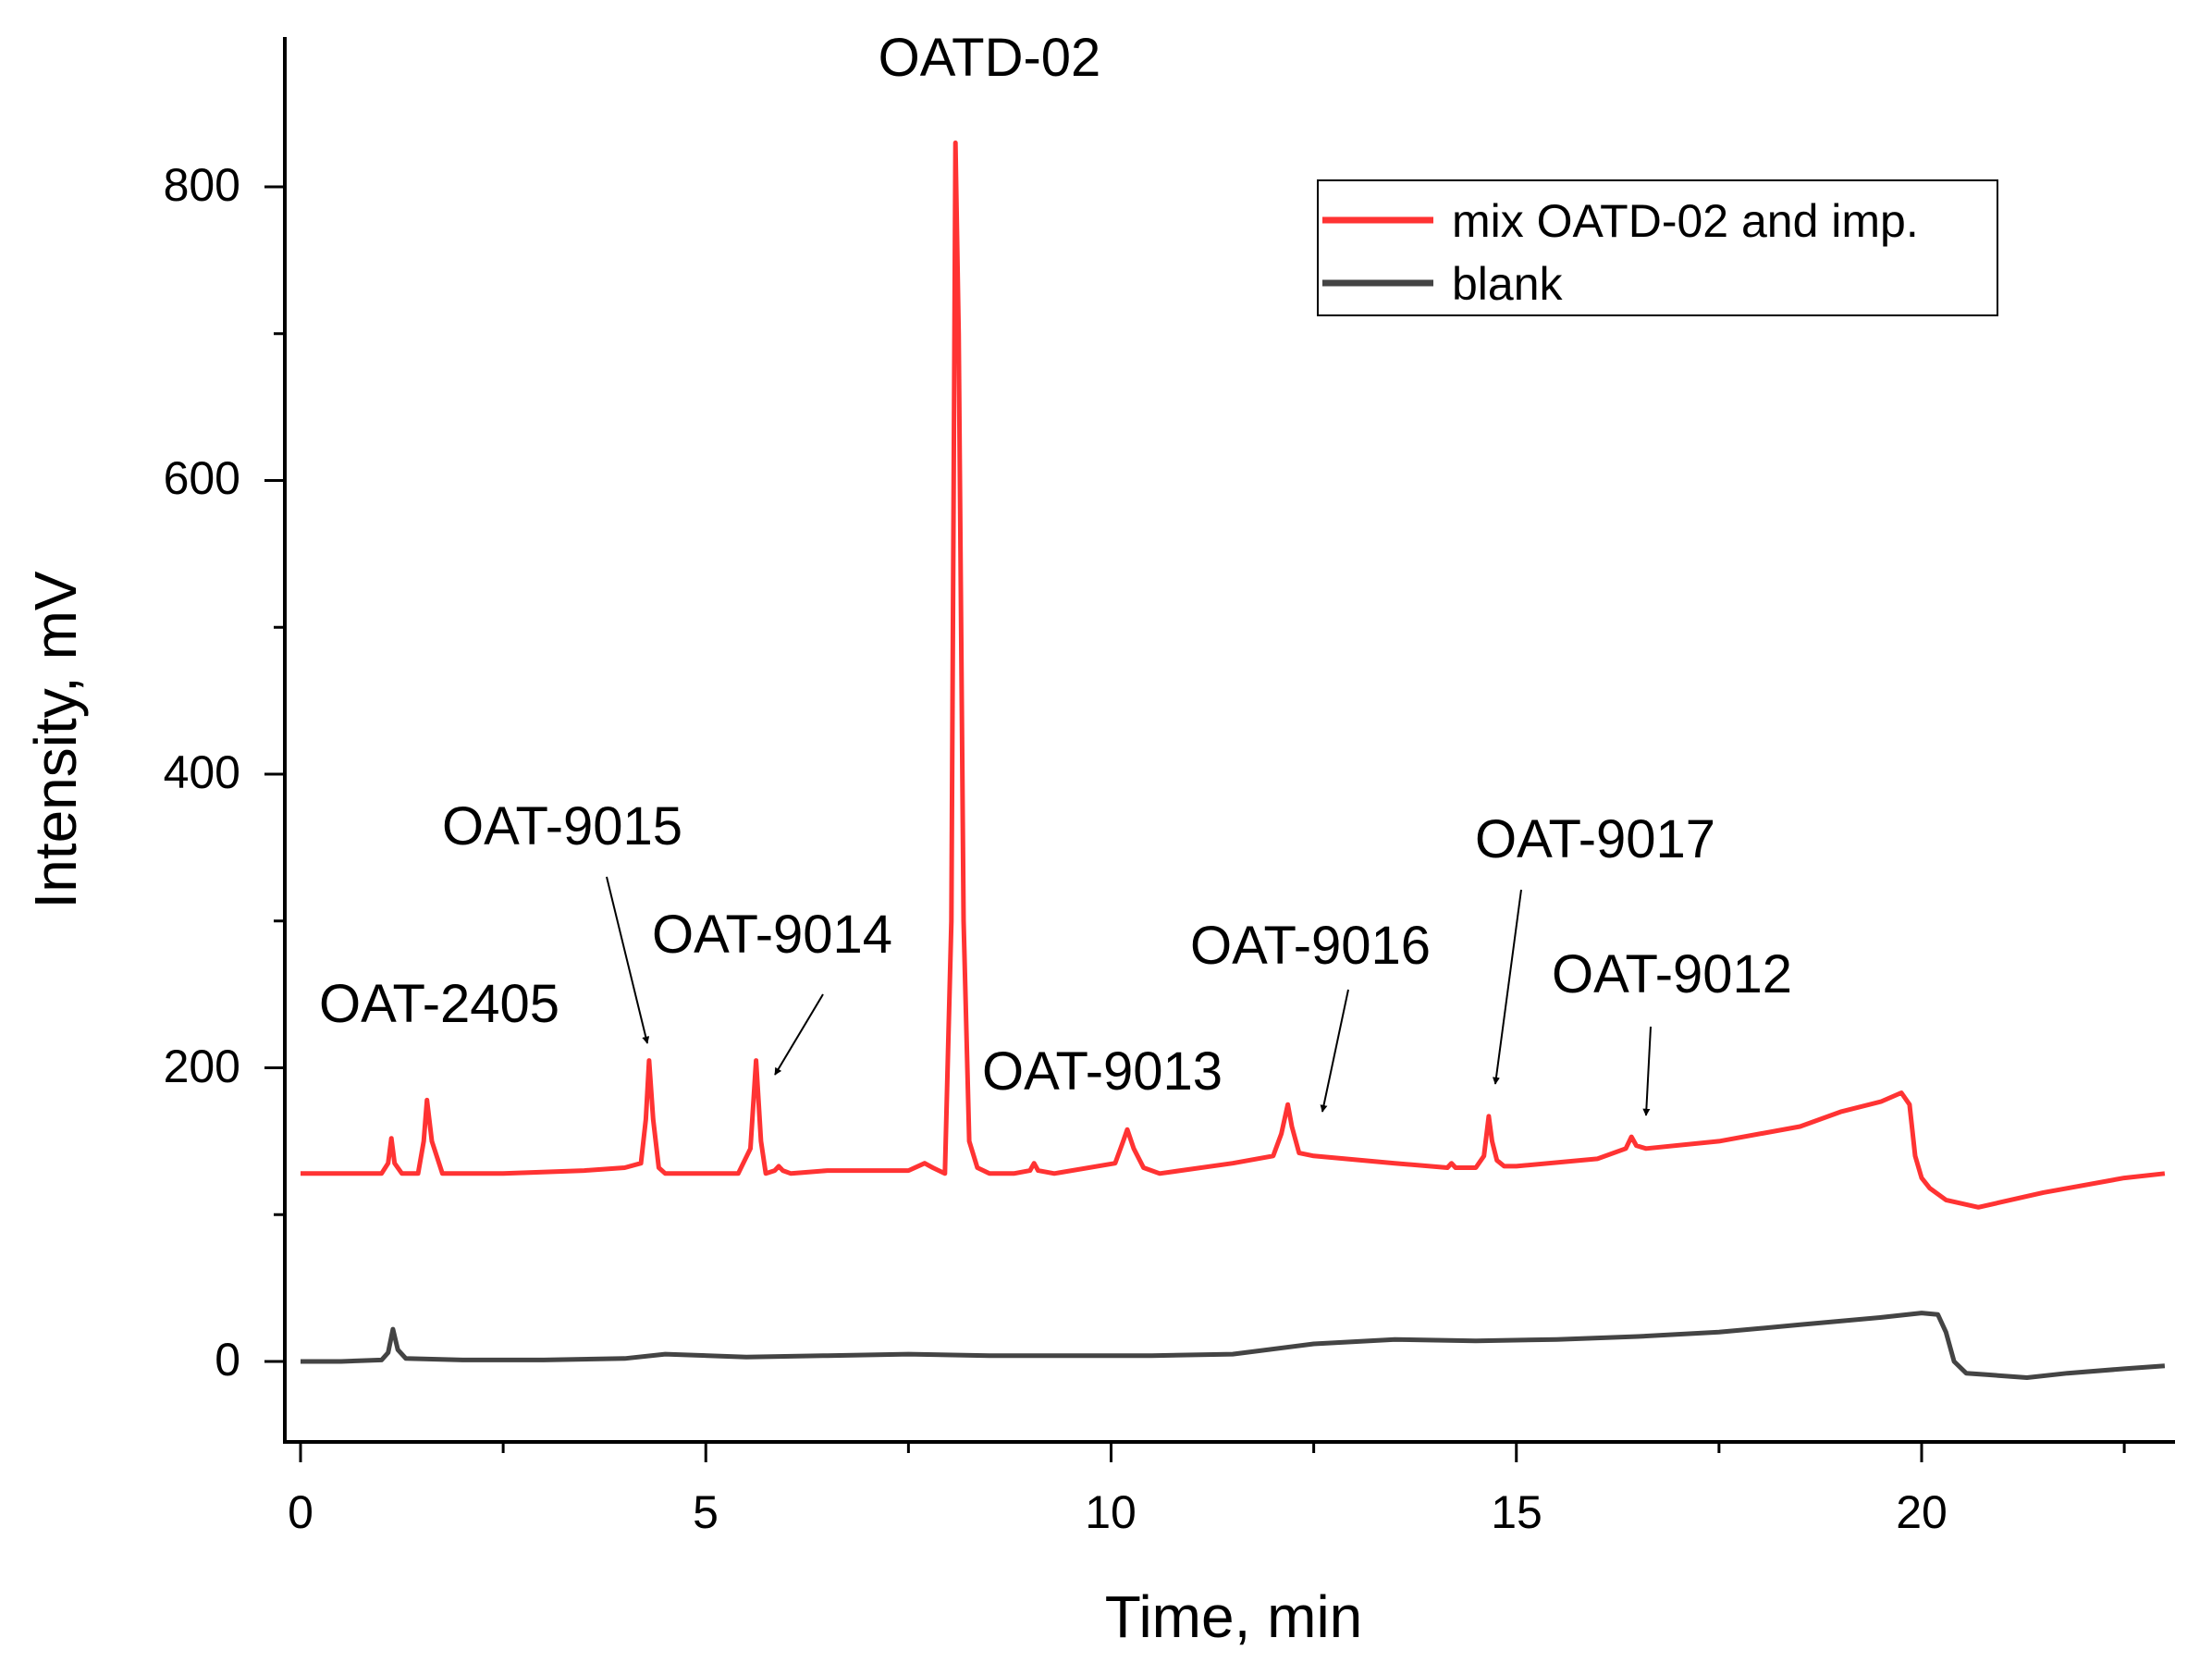 The image size is (2212, 1675). I want to click on peak-label-oat-9013: OAT-9013, so click(1103, 1072).